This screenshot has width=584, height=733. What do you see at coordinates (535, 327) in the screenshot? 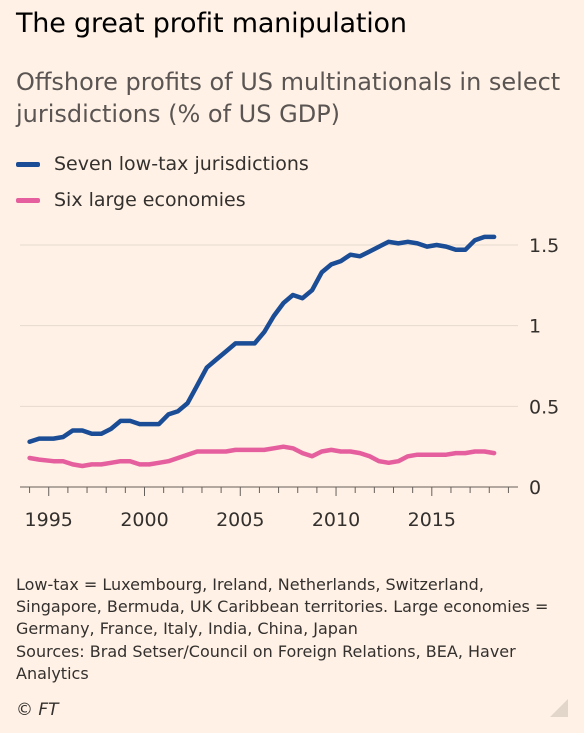
I see `y-tick-label-2: 1` at bounding box center [535, 327].